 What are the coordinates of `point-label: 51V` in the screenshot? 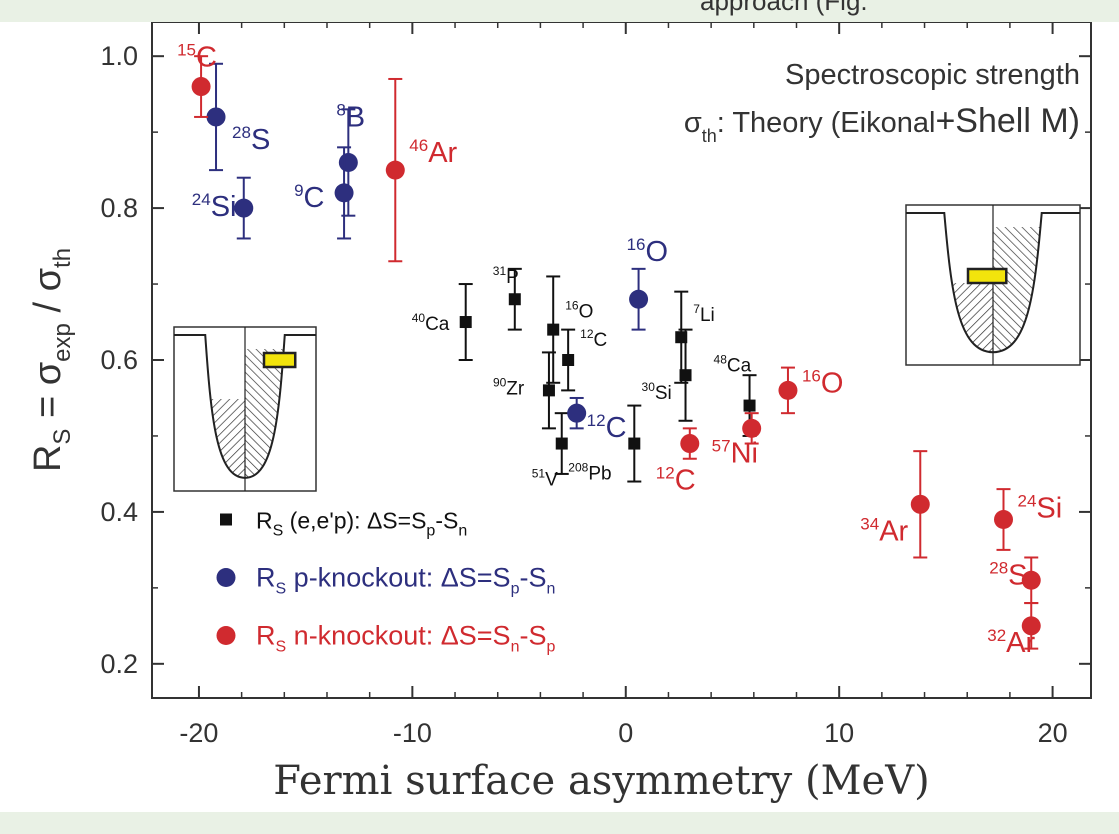 It's located at (545, 479).